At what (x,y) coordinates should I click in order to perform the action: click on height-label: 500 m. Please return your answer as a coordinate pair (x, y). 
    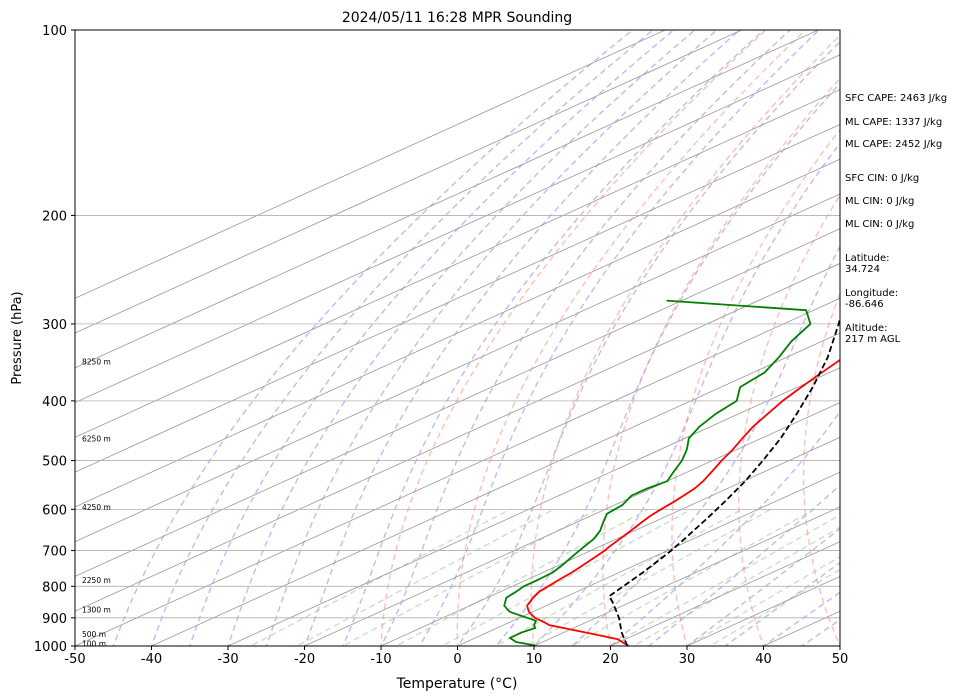
    Looking at the image, I should click on (94, 634).